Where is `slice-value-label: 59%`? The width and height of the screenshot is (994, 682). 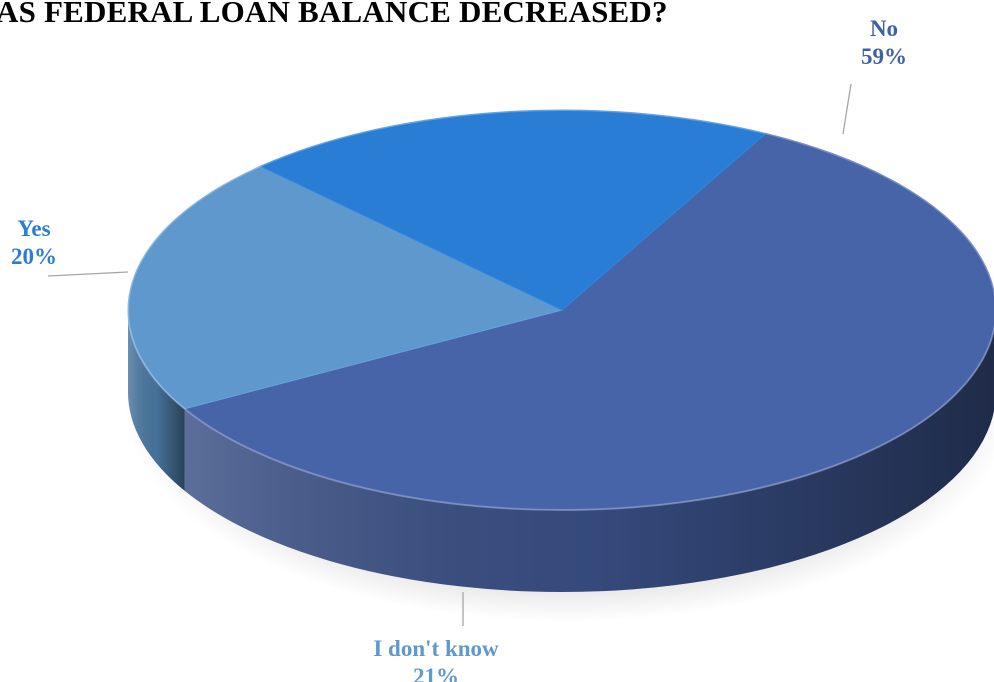
slice-value-label: 59% is located at coordinates (884, 56).